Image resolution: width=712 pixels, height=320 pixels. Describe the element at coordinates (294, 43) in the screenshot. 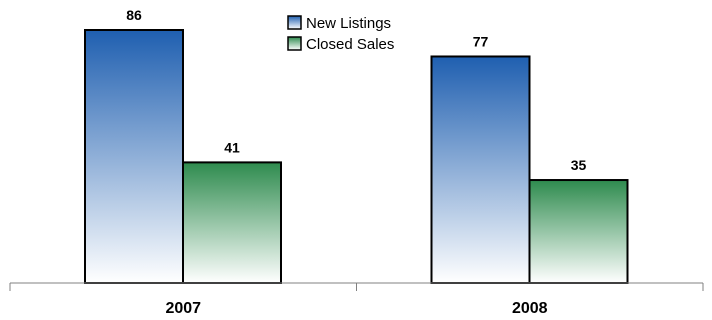

I see `legend-swatch-closed-sales` at that location.